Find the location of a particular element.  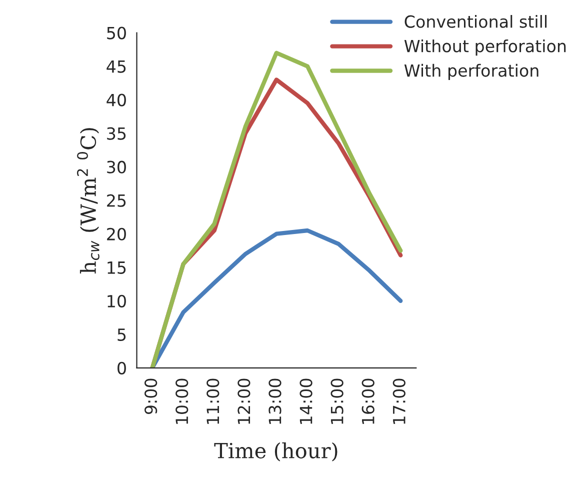

y-tick-label: 35 is located at coordinates (116, 133).